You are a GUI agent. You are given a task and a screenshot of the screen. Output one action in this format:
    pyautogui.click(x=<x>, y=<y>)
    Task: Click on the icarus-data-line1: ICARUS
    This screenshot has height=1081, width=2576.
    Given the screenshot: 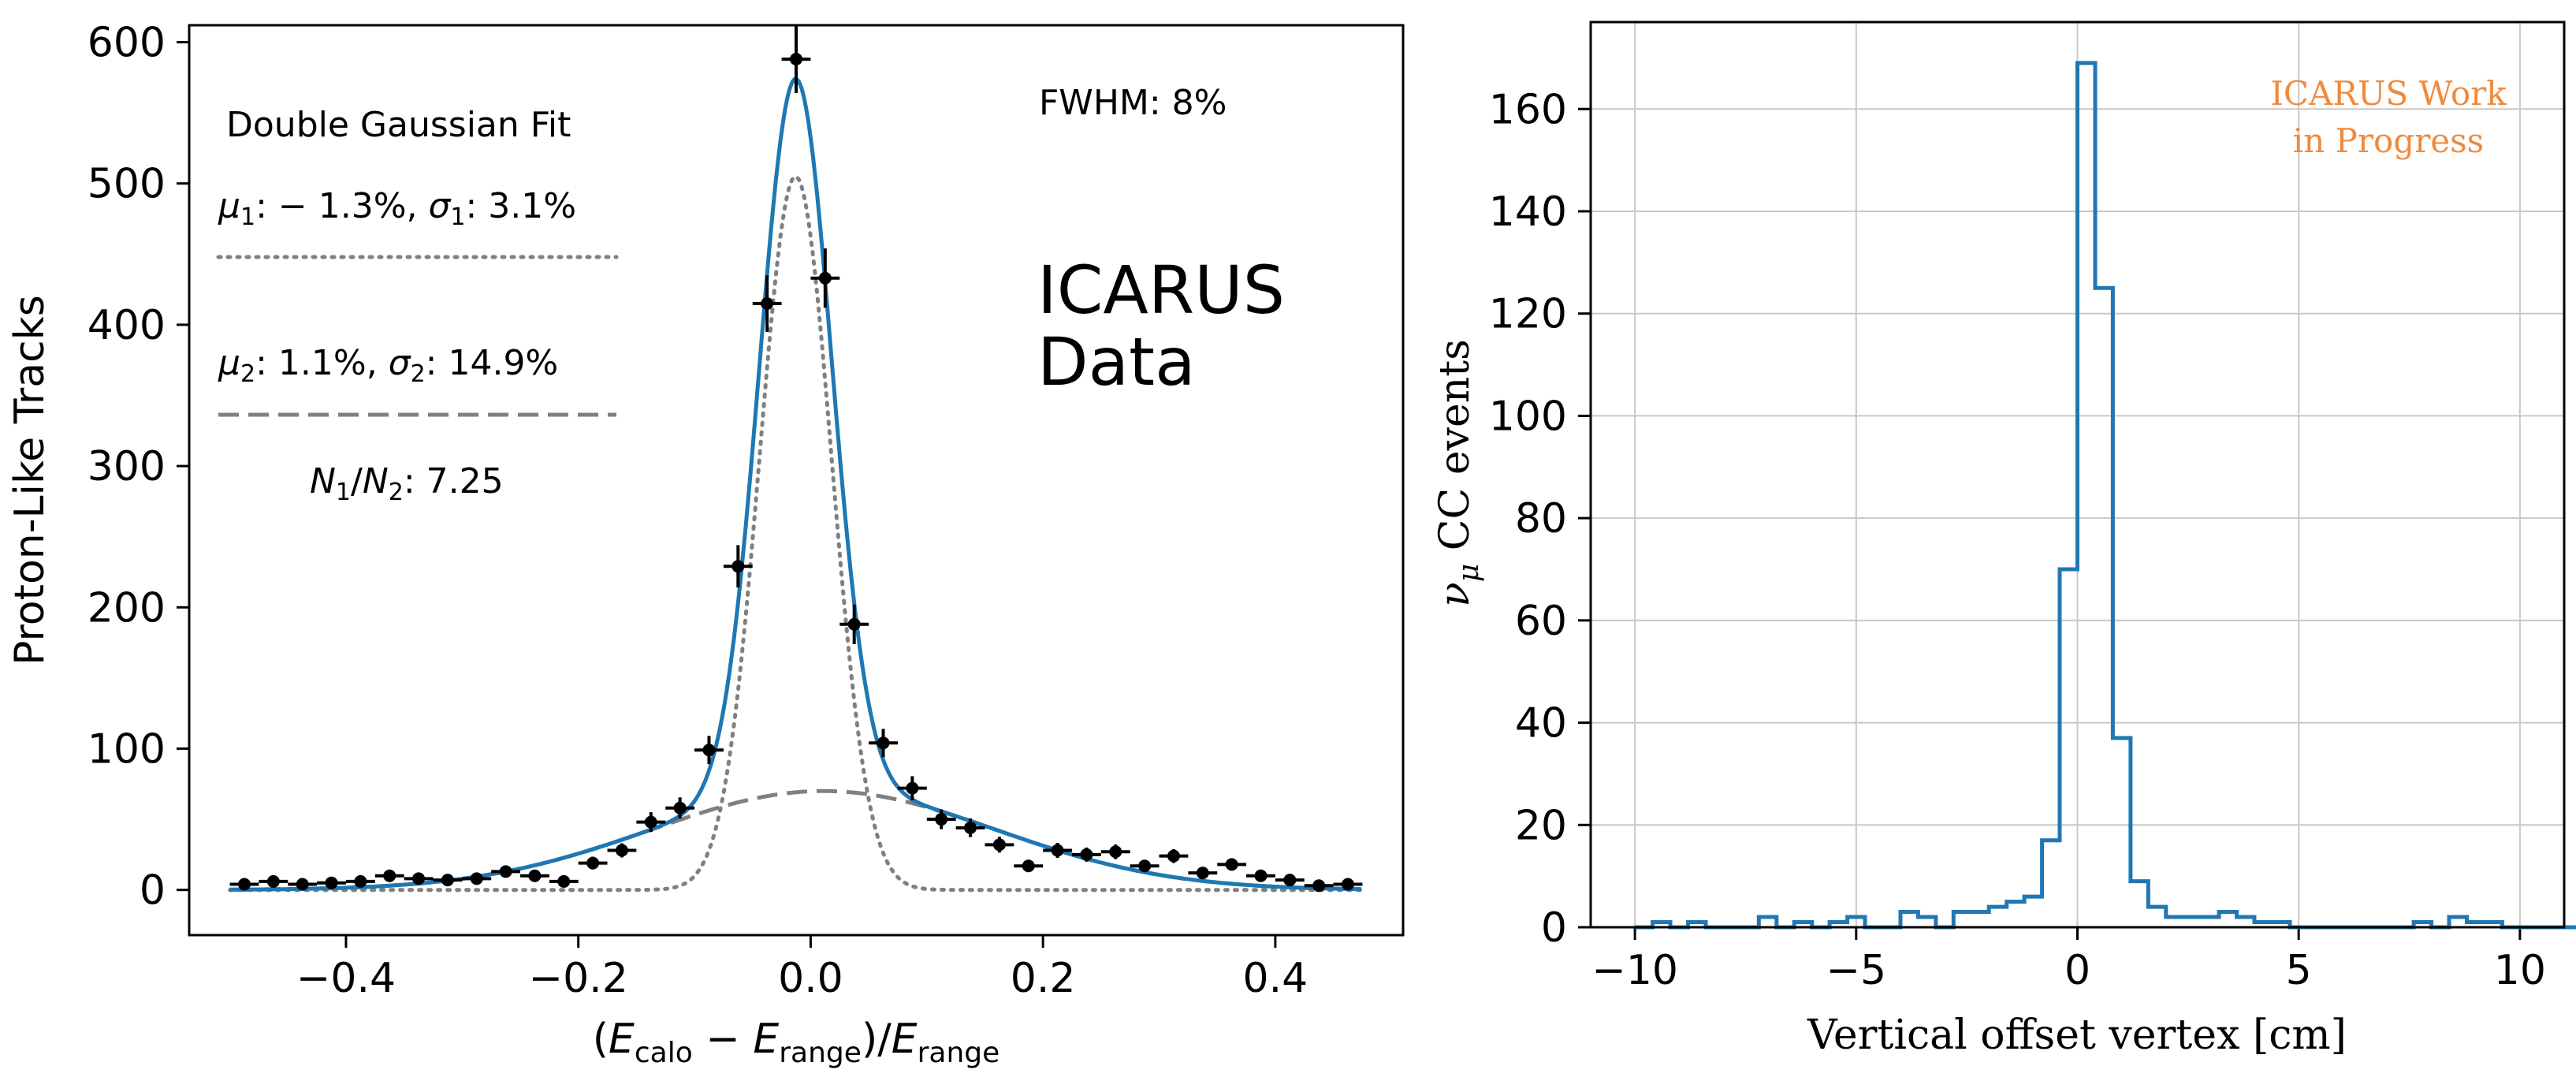 What is the action you would take?
    pyautogui.click(x=1161, y=290)
    